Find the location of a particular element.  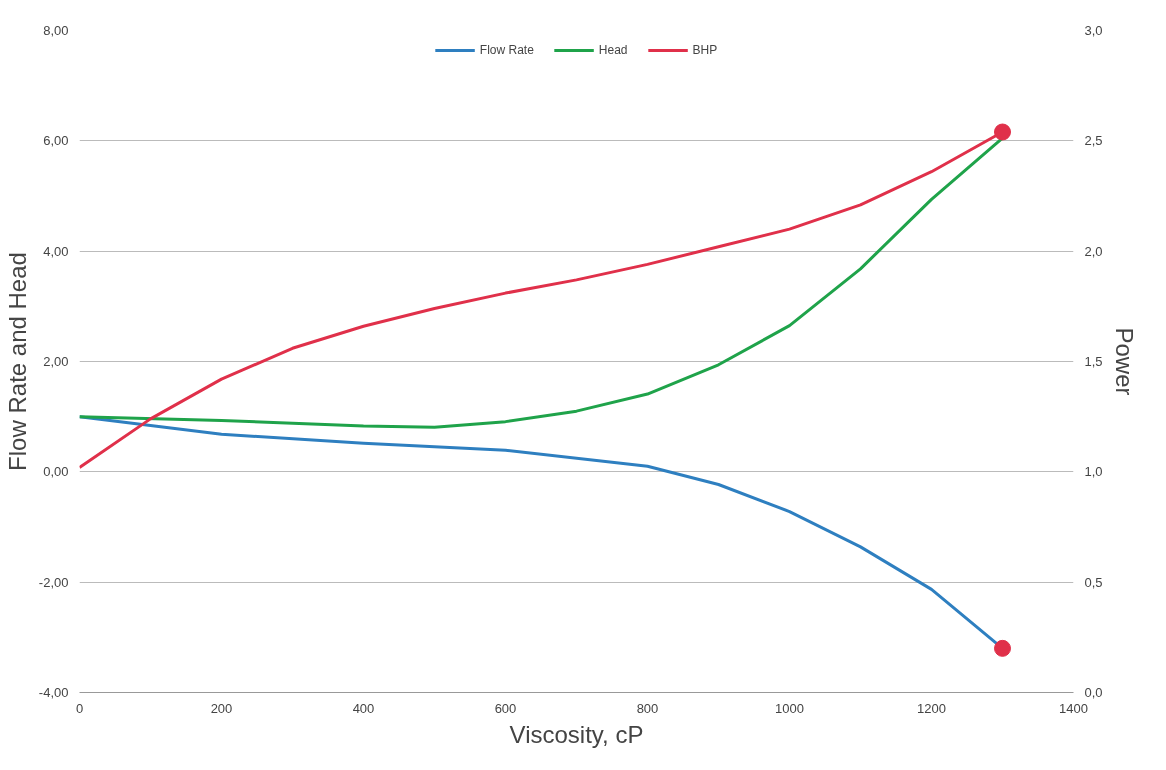

y-tick-label: 2,00 is located at coordinates (56, 361).